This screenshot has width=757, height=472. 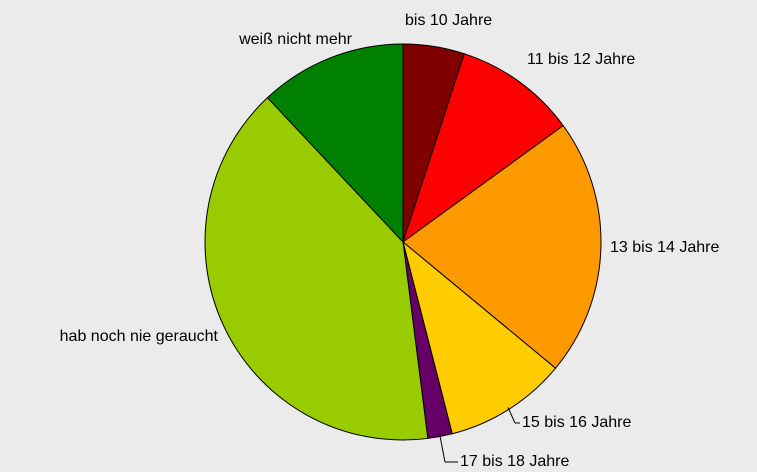 What do you see at coordinates (581, 59) in the screenshot?
I see `slice-label: 11 bis 12 Jahre` at bounding box center [581, 59].